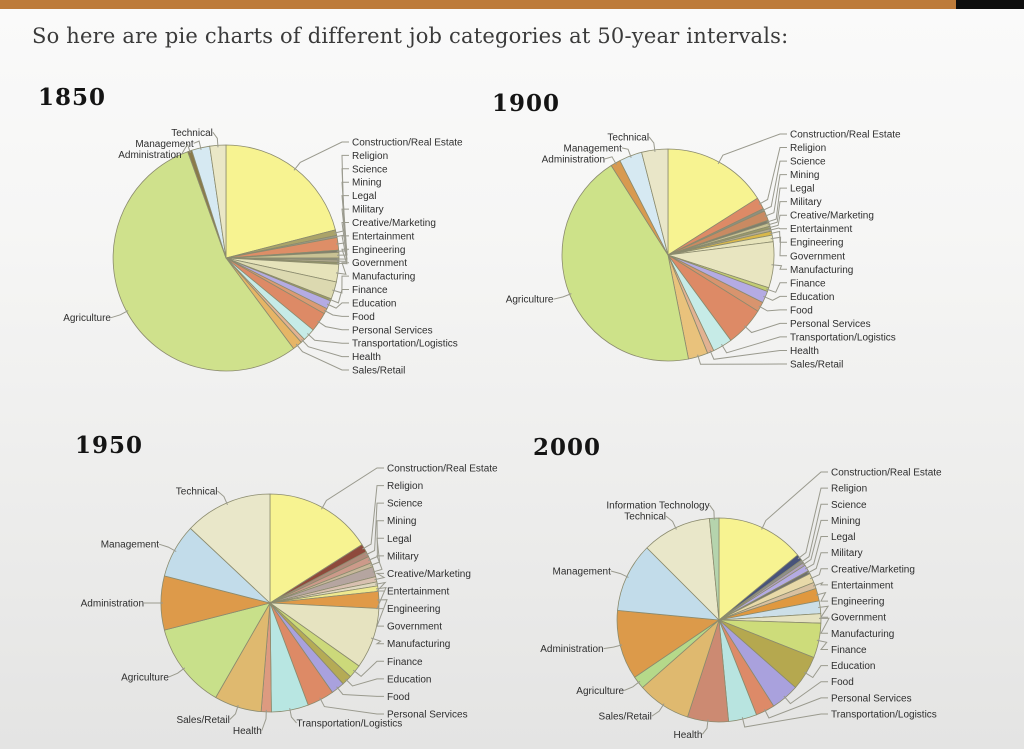  Describe the element at coordinates (843, 537) in the screenshot. I see `slice-label-legal: Legal` at that location.